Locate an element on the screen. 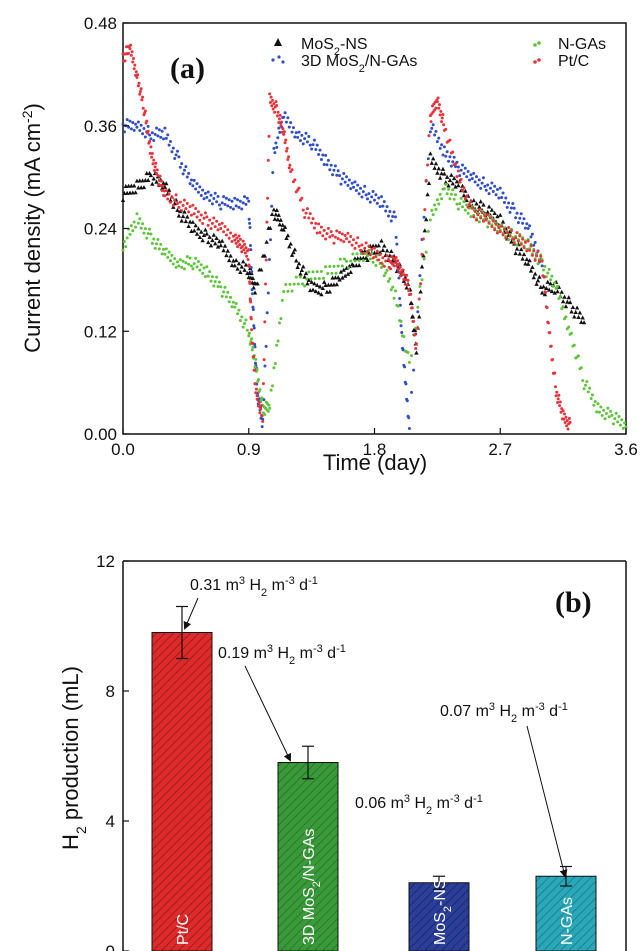 Image resolution: width=643 pixels, height=951 pixels. panel-a-y-tick-label: 0.36 is located at coordinates (100, 126).